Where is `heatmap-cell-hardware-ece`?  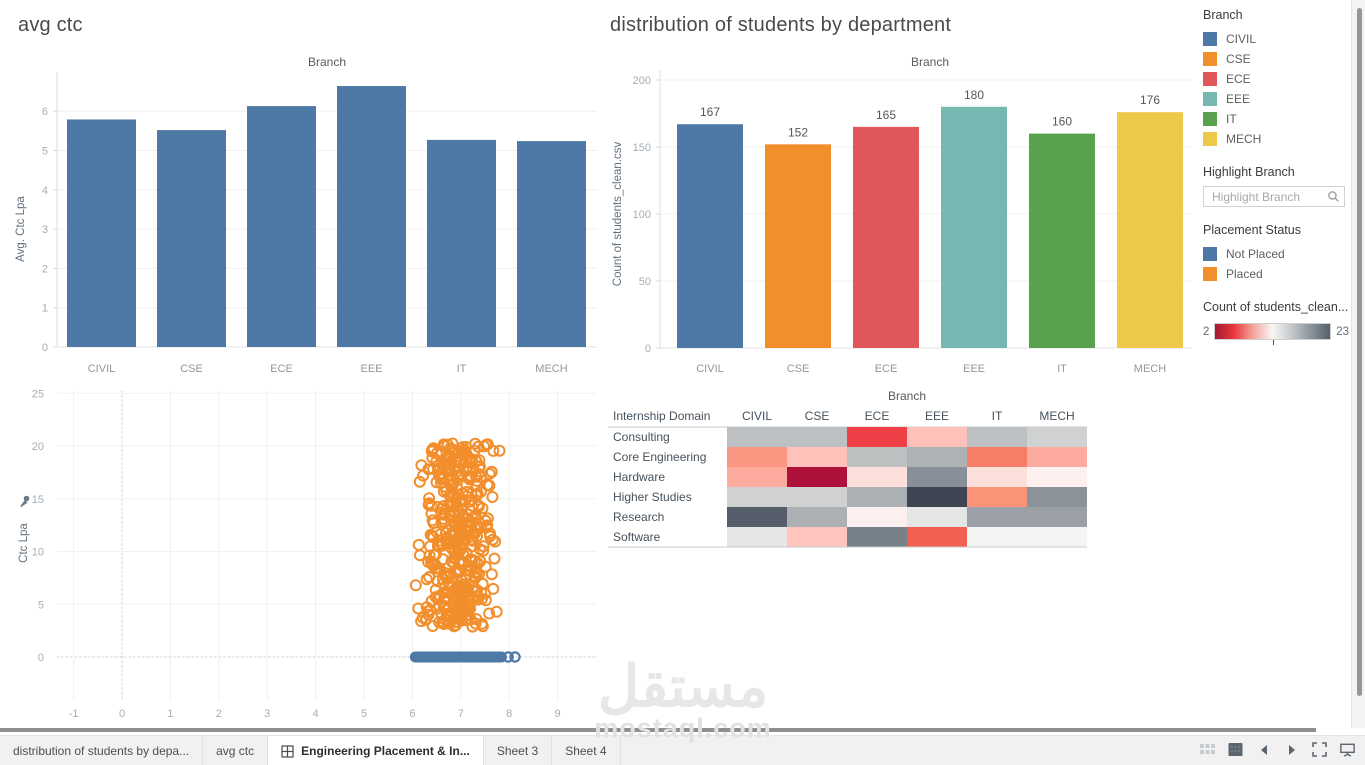
heatmap-cell-hardware-ece is located at coordinates (877, 477).